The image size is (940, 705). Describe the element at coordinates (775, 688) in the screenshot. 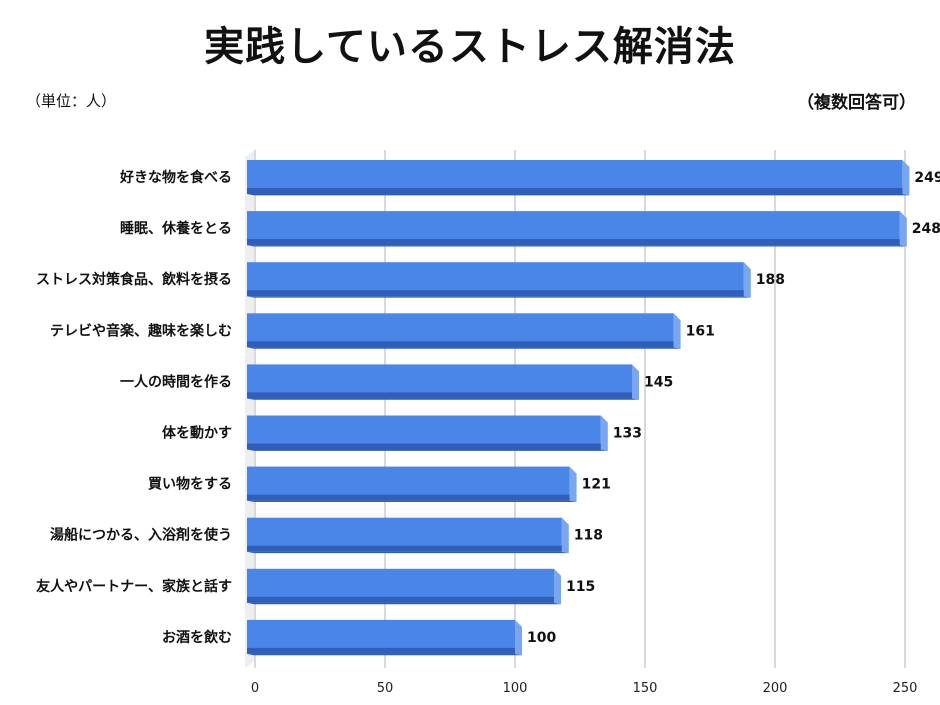

I see `x-tick-label: 200` at that location.